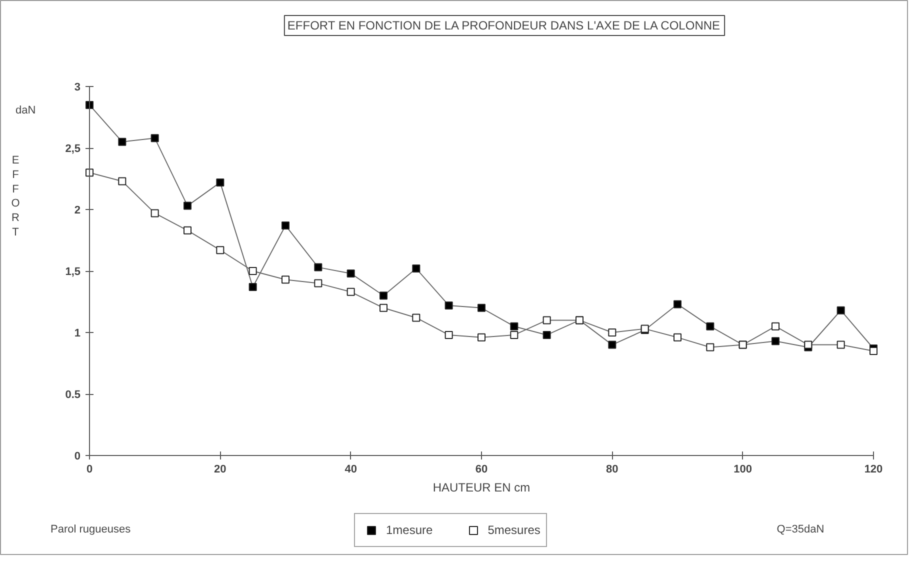  I want to click on y-tick-label: 0.5, so click(73, 395).